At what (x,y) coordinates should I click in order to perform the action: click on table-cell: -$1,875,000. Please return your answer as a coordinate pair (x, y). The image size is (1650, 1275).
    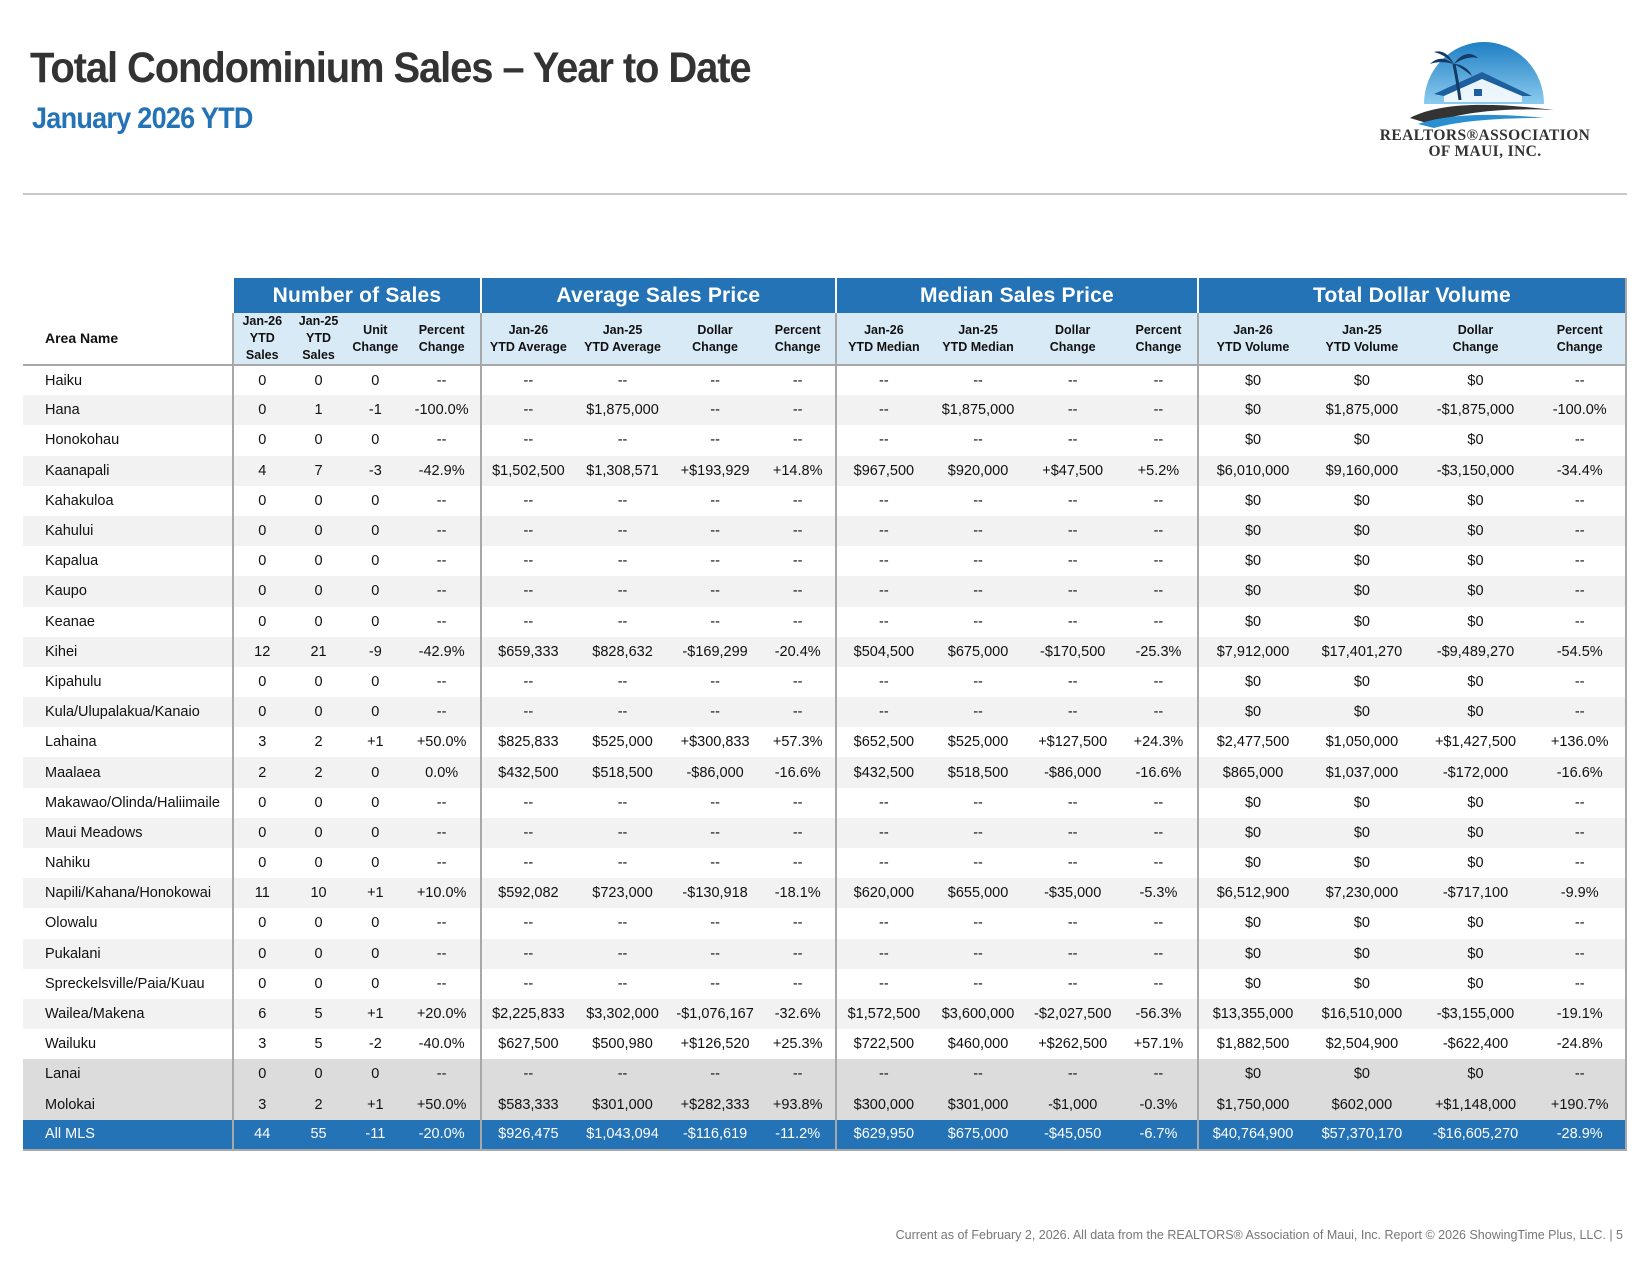
    Looking at the image, I should click on (1475, 410).